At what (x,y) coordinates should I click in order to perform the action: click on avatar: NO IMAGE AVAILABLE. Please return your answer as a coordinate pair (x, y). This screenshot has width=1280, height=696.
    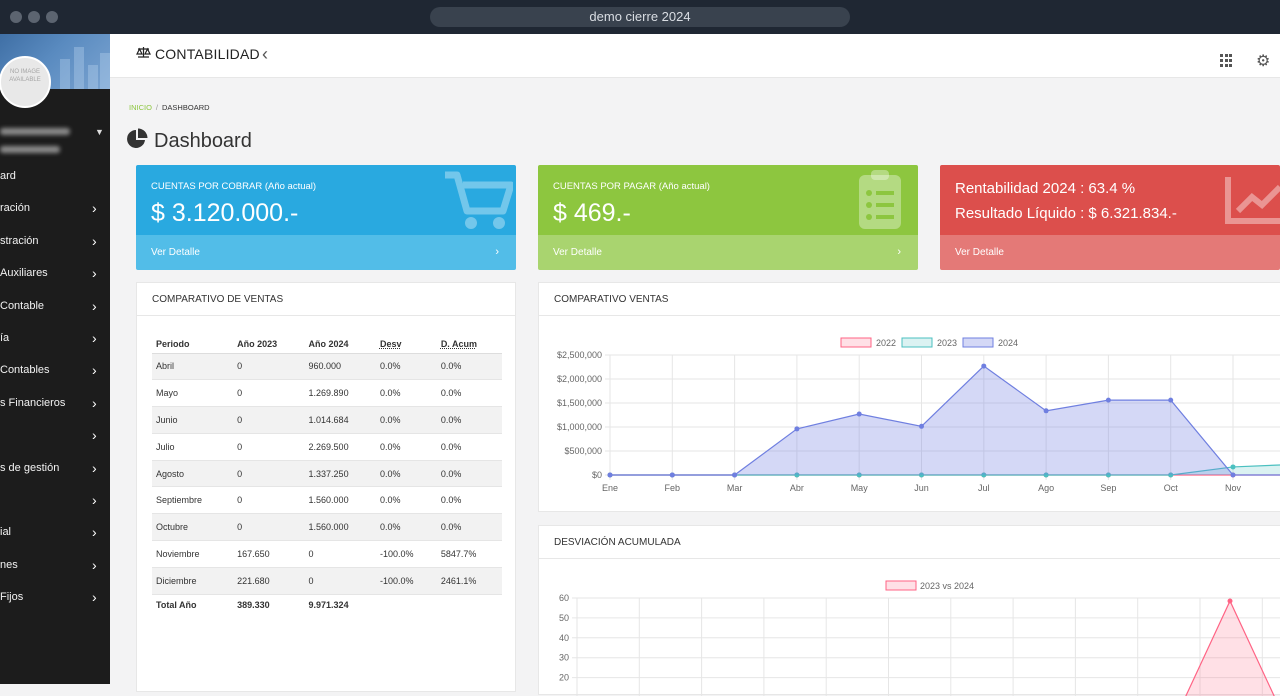
    Looking at the image, I should click on (25, 82).